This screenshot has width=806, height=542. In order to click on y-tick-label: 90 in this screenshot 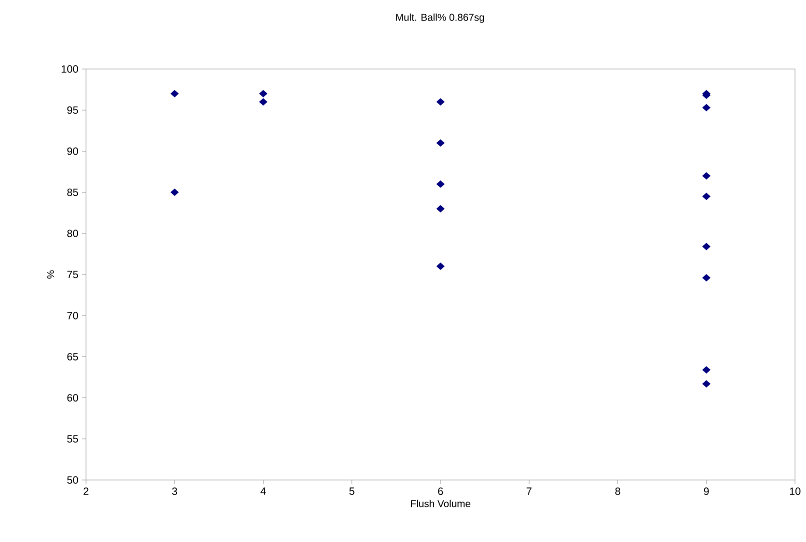, I will do `click(72, 151)`.